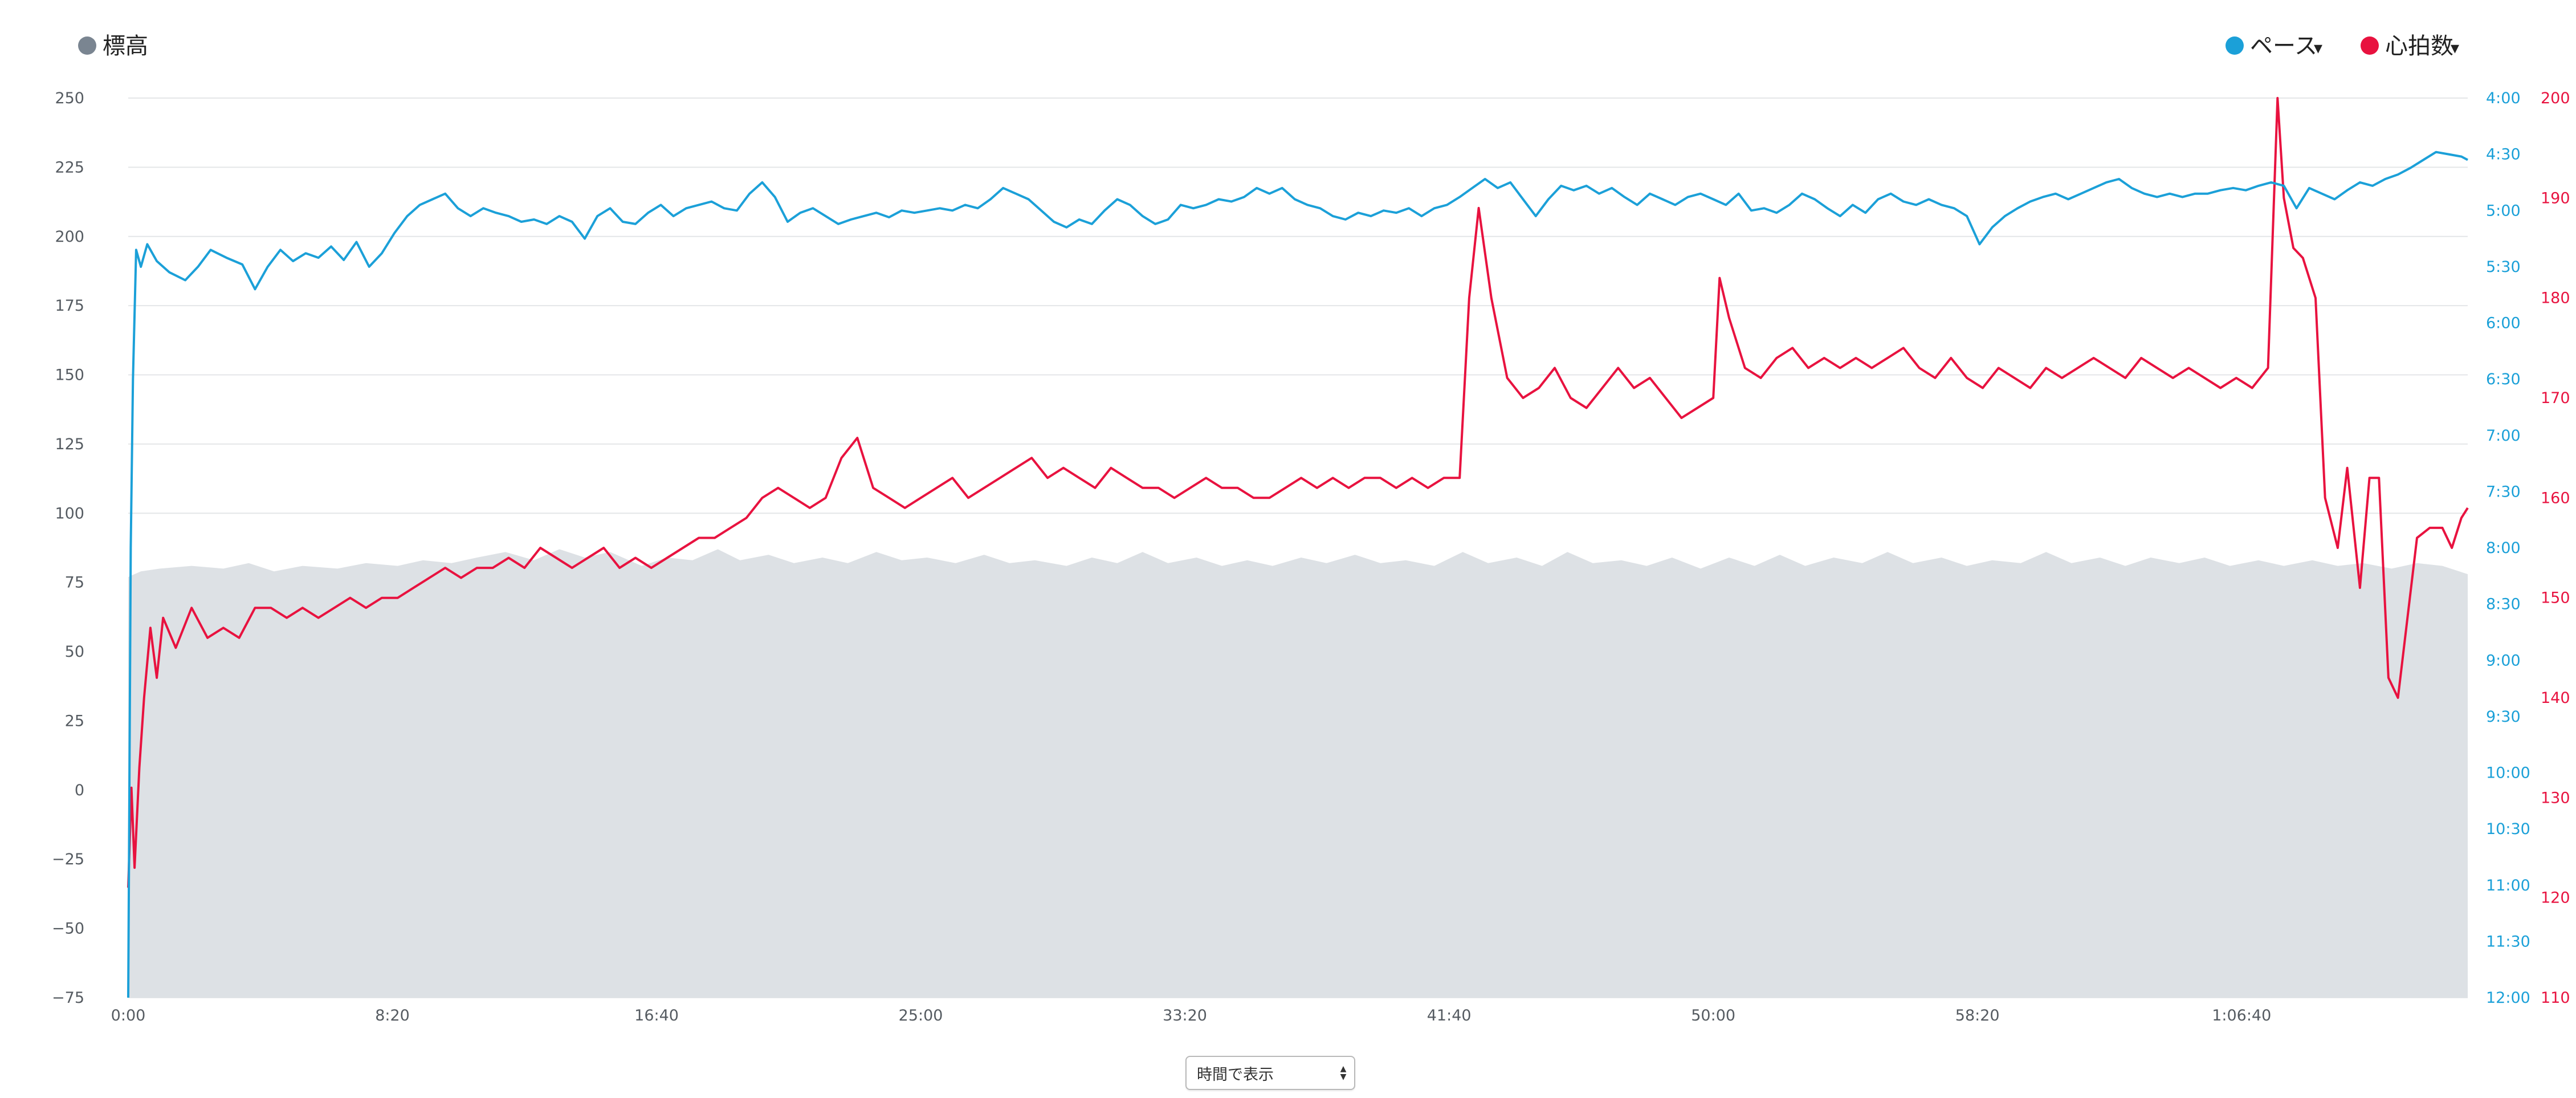 The width and height of the screenshot is (2576, 1098). I want to click on y-left-tick-label: 175, so click(69, 306).